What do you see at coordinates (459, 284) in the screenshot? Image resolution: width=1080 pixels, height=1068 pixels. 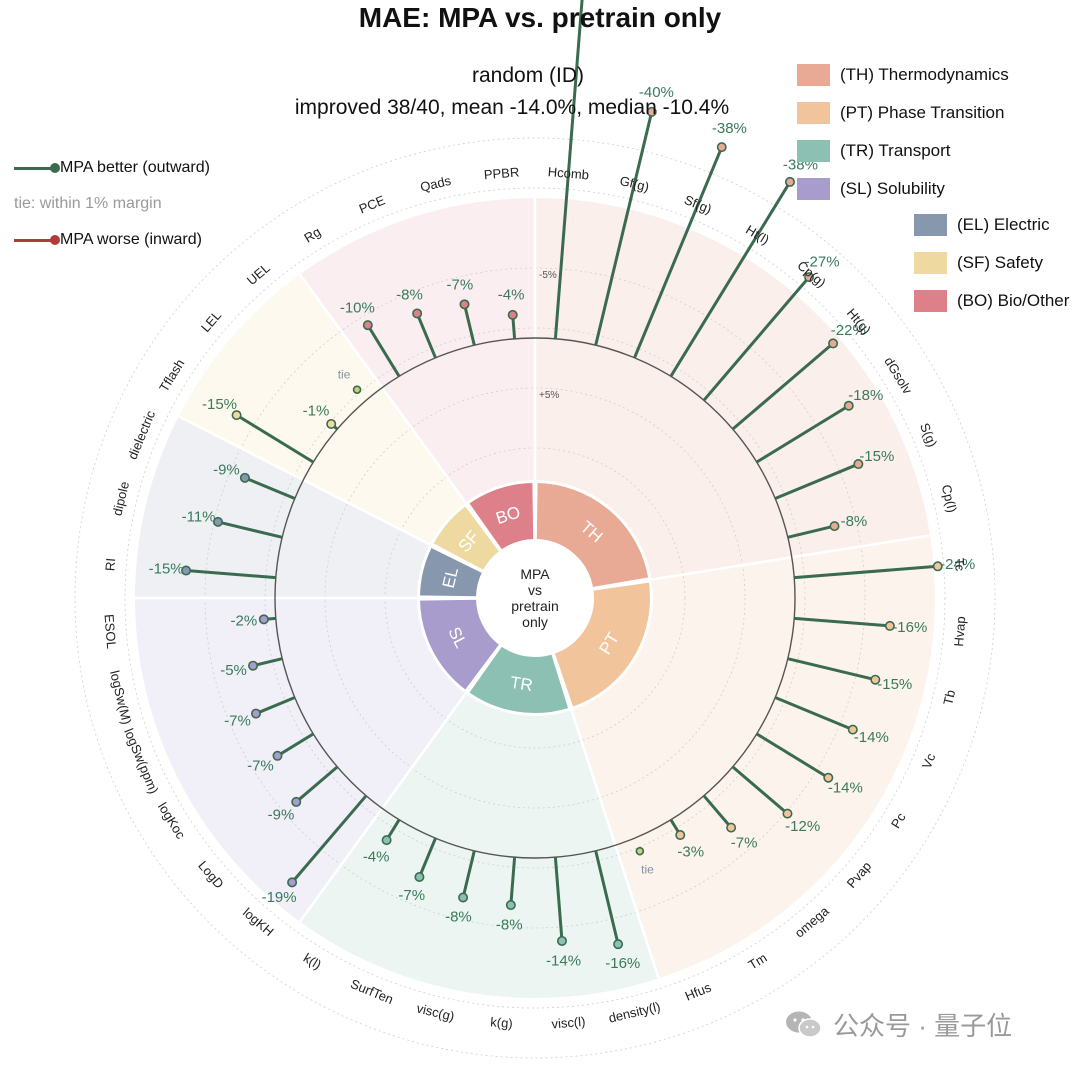 I see `value-label-qads: -7%` at bounding box center [459, 284].